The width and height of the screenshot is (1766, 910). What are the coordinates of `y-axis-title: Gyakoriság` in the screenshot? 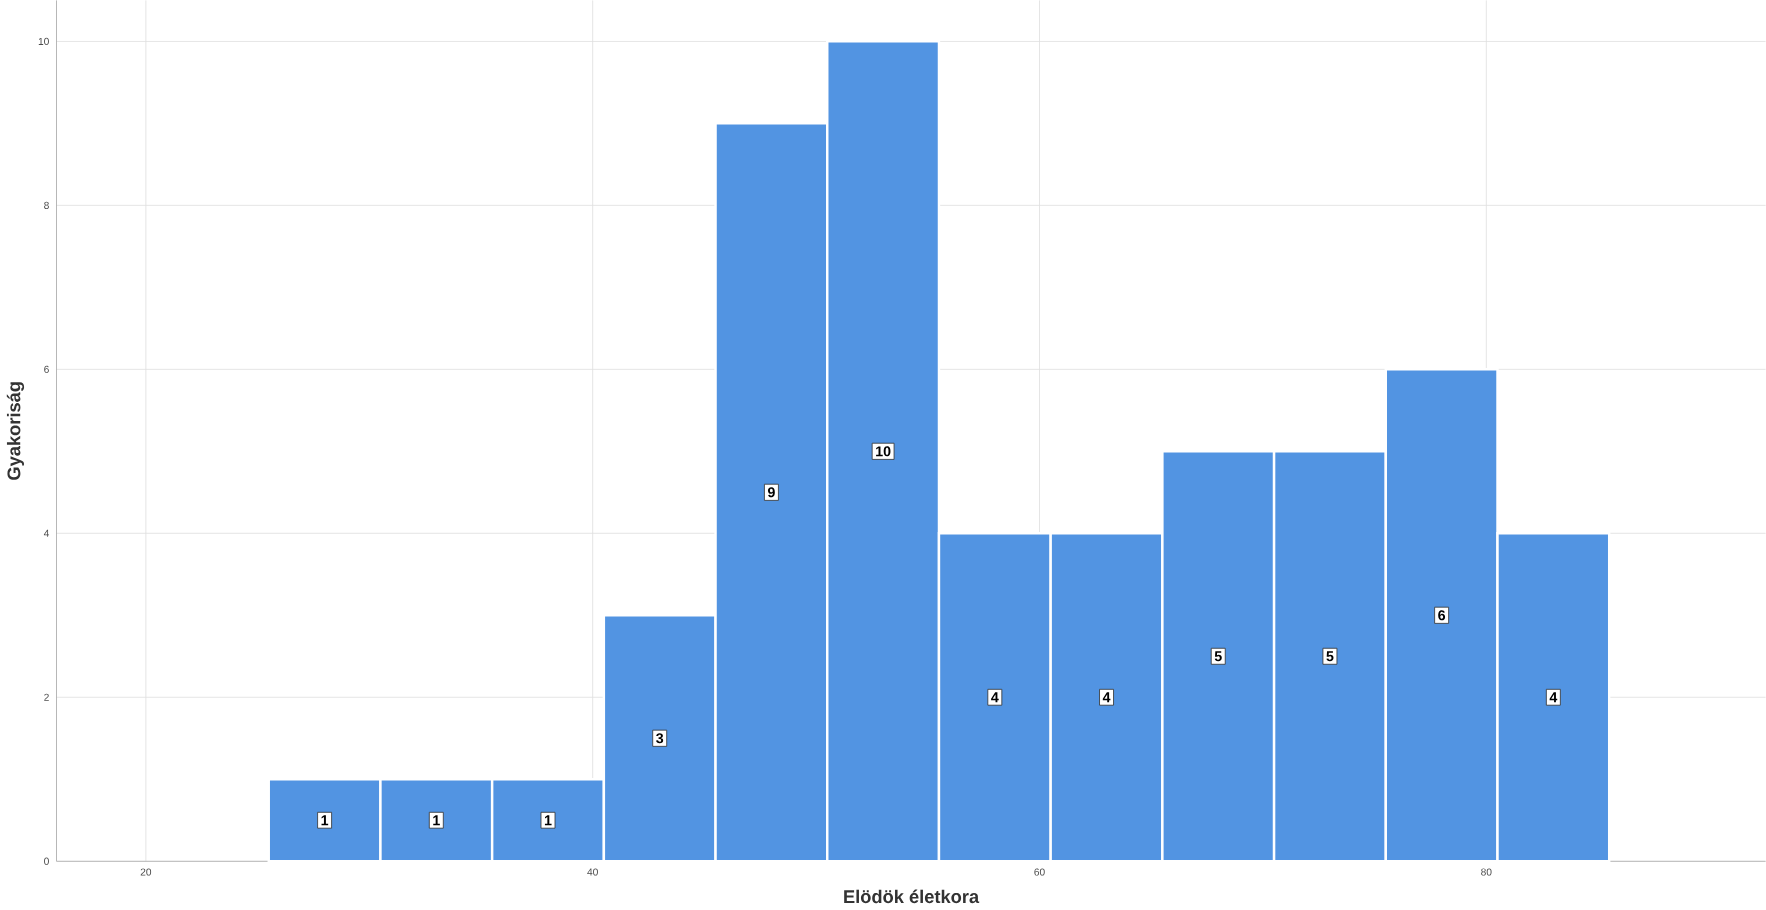 It's located at (15, 431).